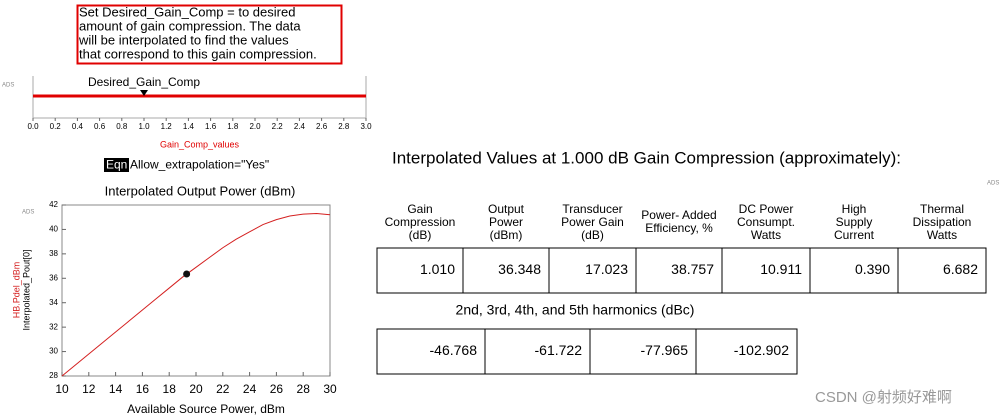  I want to click on x-tick-label: 28, so click(304, 389).